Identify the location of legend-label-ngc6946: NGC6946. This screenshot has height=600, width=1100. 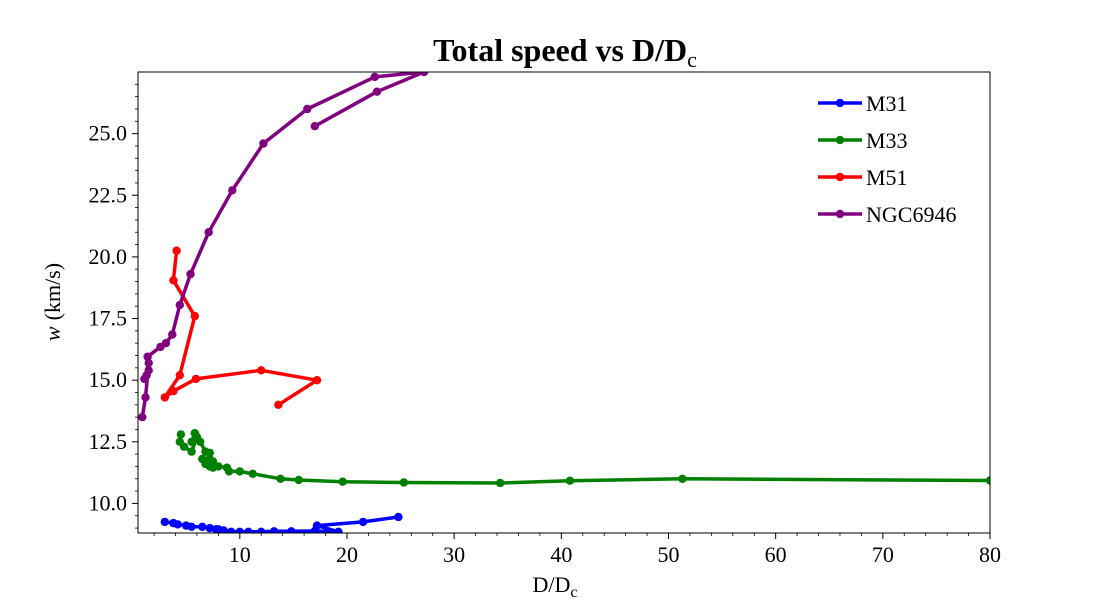
(911, 214).